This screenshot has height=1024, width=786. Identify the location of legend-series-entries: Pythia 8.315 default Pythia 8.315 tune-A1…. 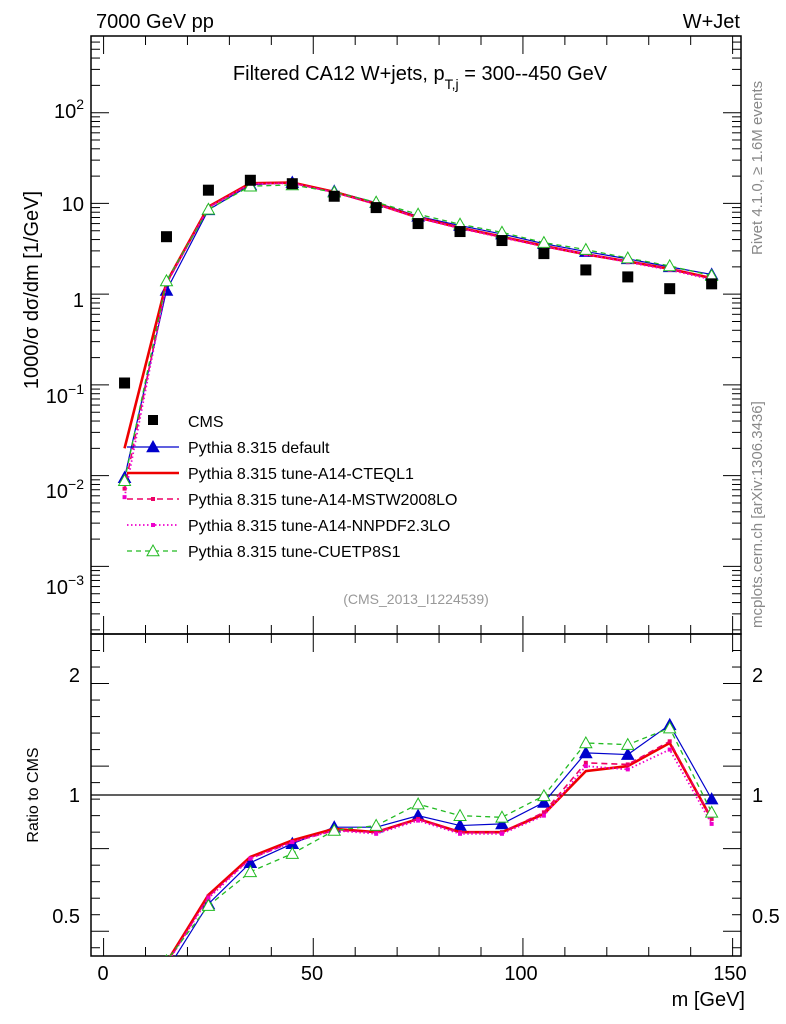
(292, 500).